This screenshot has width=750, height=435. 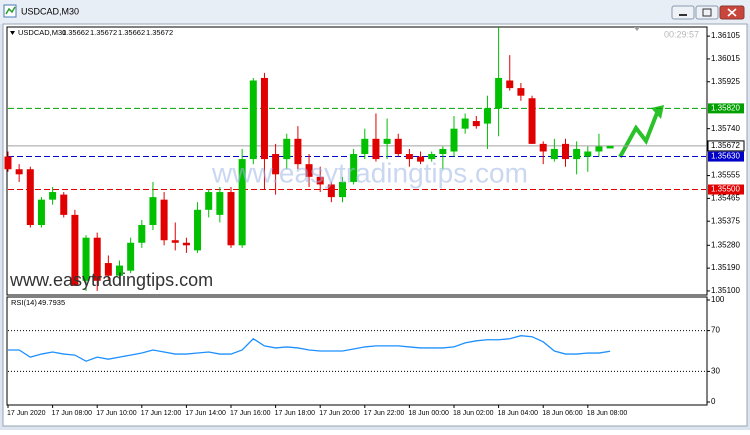 What do you see at coordinates (638, 135) in the screenshot?
I see `forecast-arrow` at bounding box center [638, 135].